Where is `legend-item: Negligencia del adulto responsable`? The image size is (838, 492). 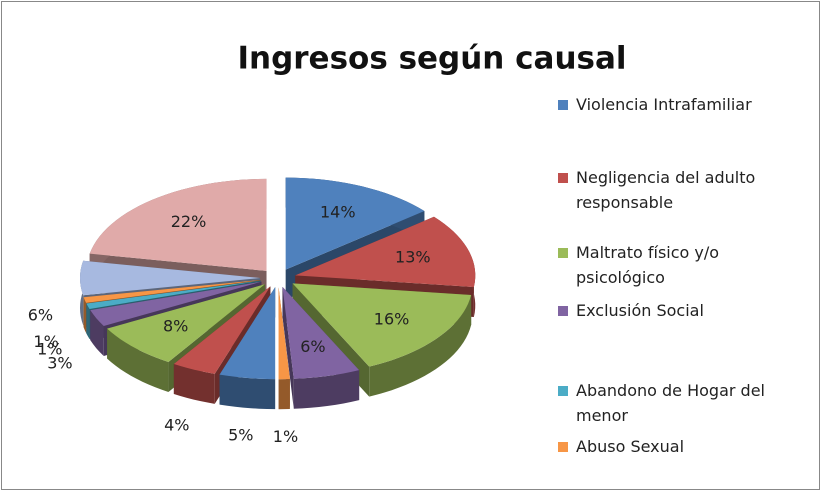
legend-item: Negligencia del adulto responsable is located at coordinates (678, 190).